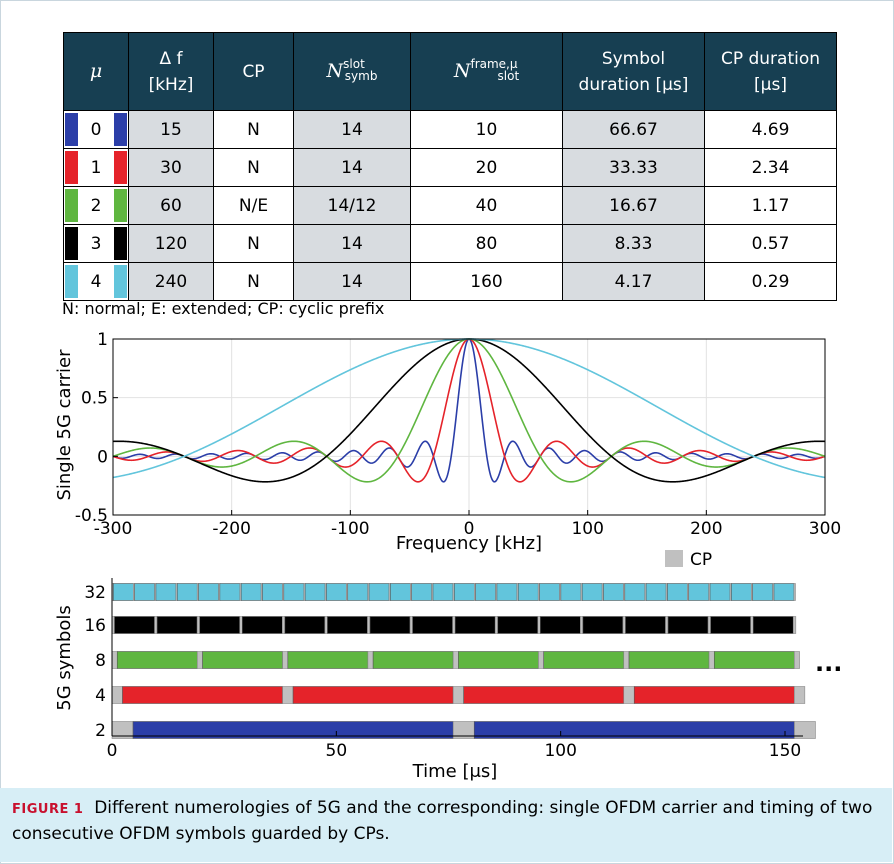 This screenshot has height=864, width=894. I want to click on header-n-slot-frame: Nframe,μslot, so click(486, 71).